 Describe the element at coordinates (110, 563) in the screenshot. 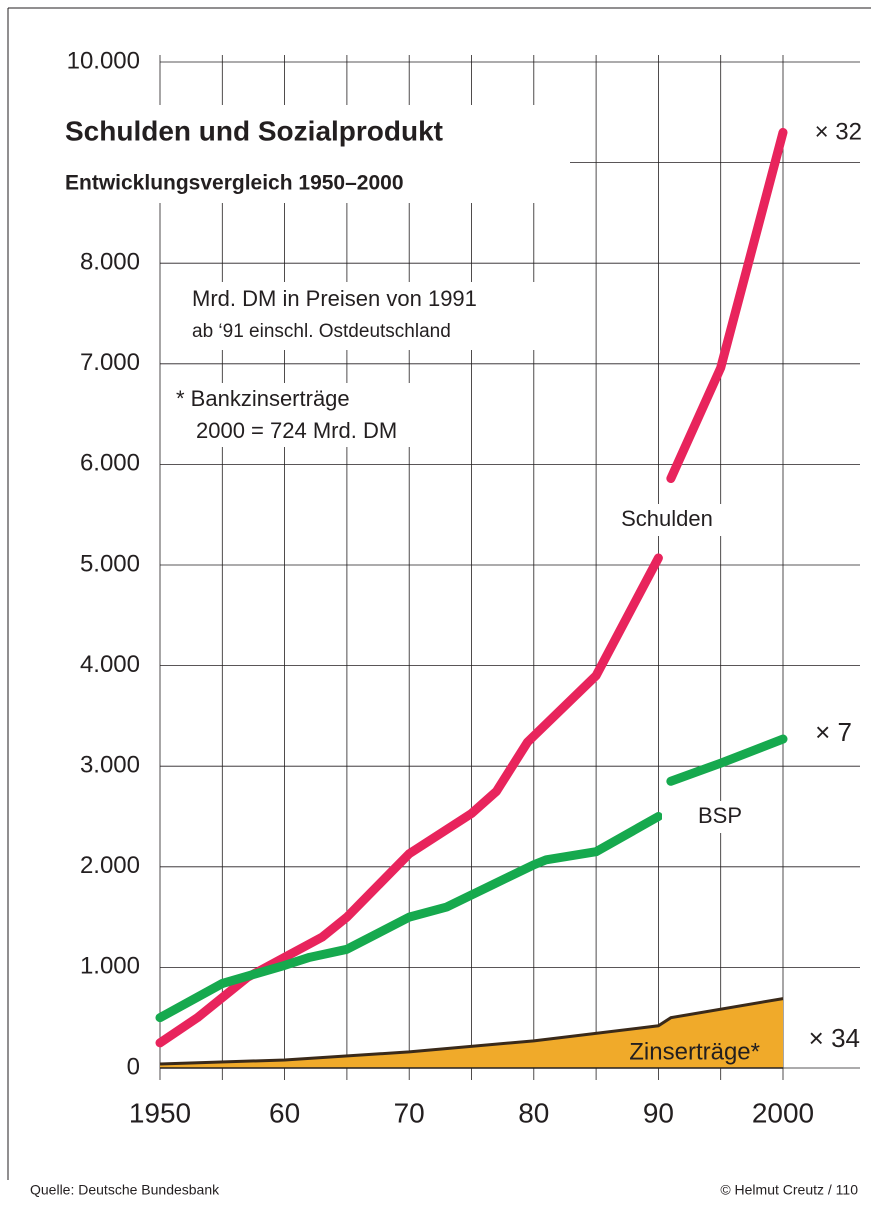

I see `y-tick-label: 5.000` at that location.